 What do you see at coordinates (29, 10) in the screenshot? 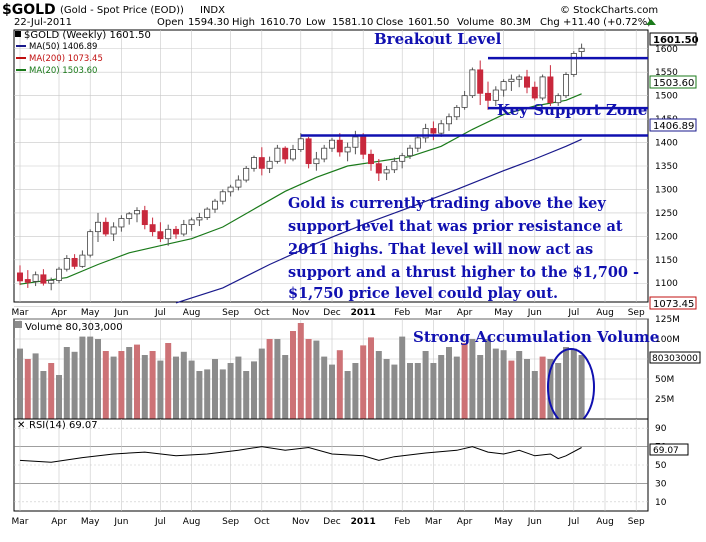
I see `symbol-title: $GOLD` at bounding box center [29, 10].